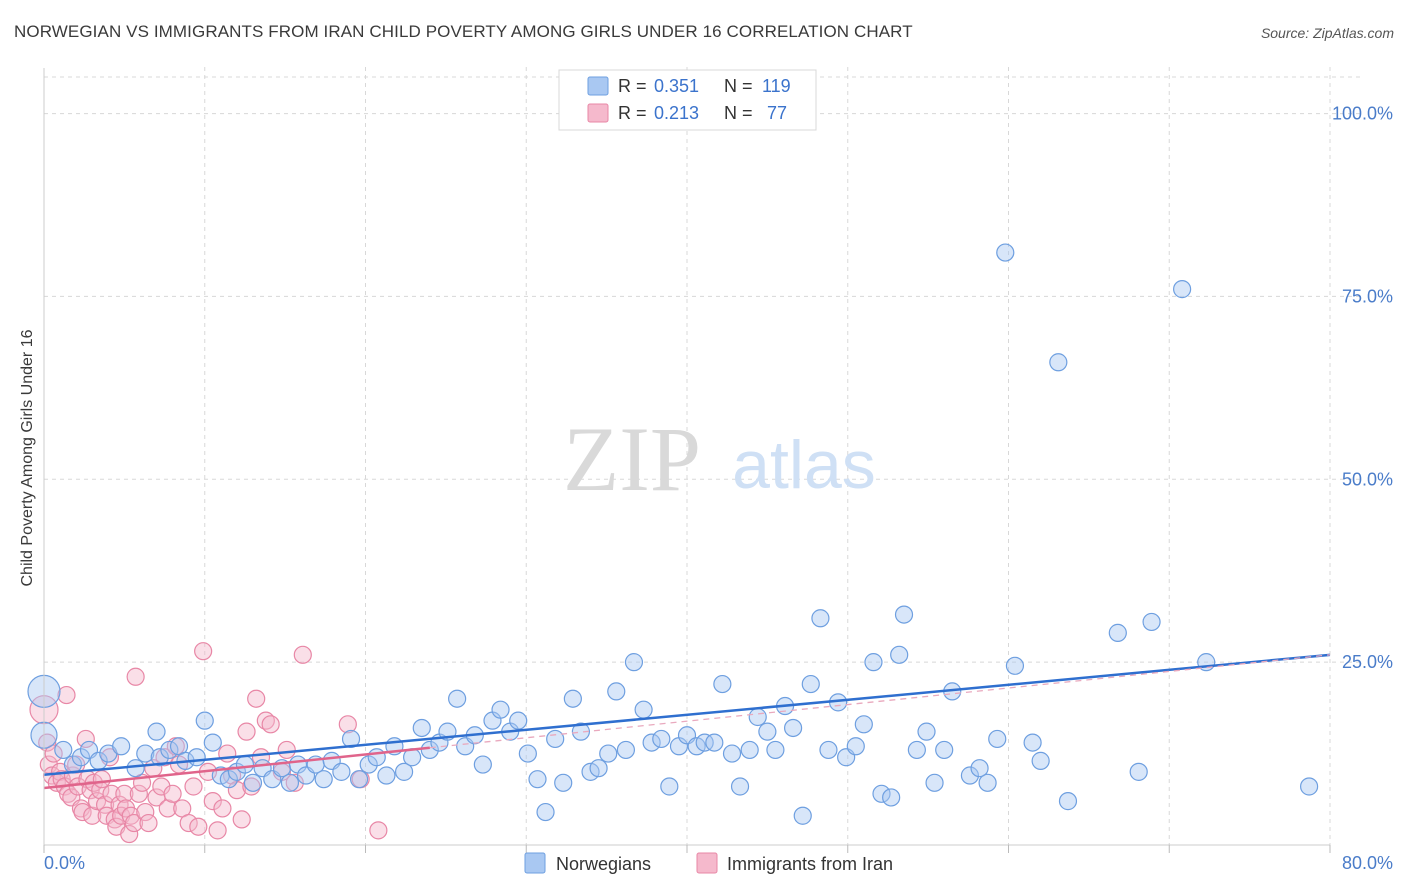 Image resolution: width=1406 pixels, height=892 pixels. What do you see at coordinates (603, 864) in the screenshot?
I see `legend-label-norwegians: Norwegians` at bounding box center [603, 864].